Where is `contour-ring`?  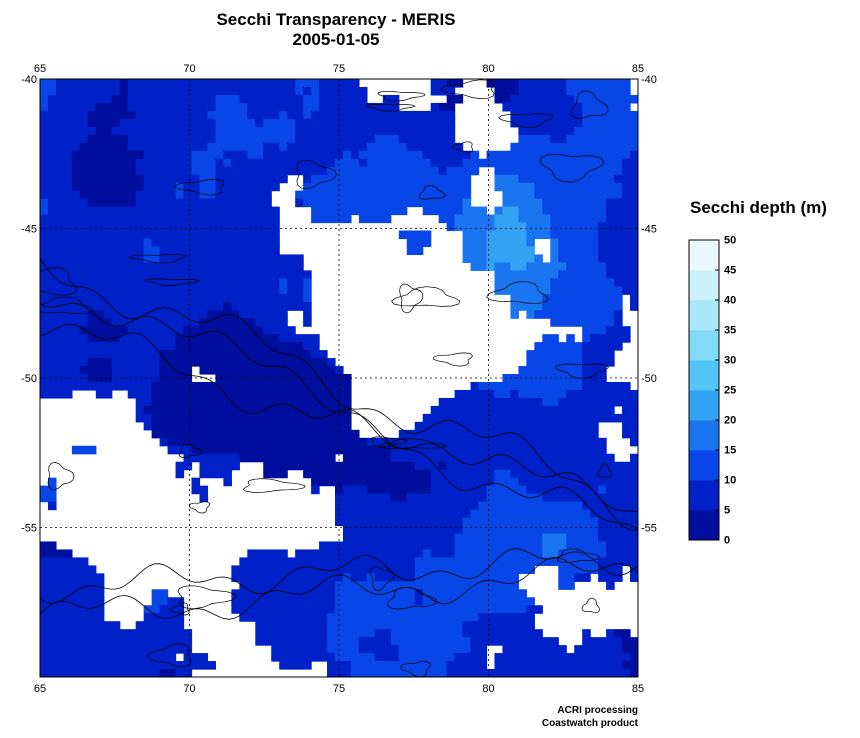 contour-ring is located at coordinates (180, 609).